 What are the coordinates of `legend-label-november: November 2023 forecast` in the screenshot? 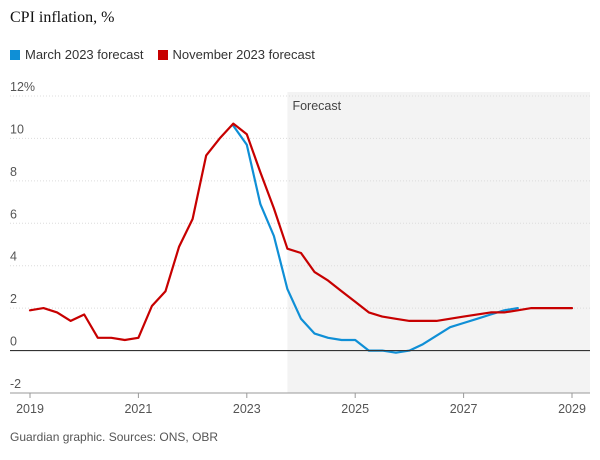 It's located at (243, 54).